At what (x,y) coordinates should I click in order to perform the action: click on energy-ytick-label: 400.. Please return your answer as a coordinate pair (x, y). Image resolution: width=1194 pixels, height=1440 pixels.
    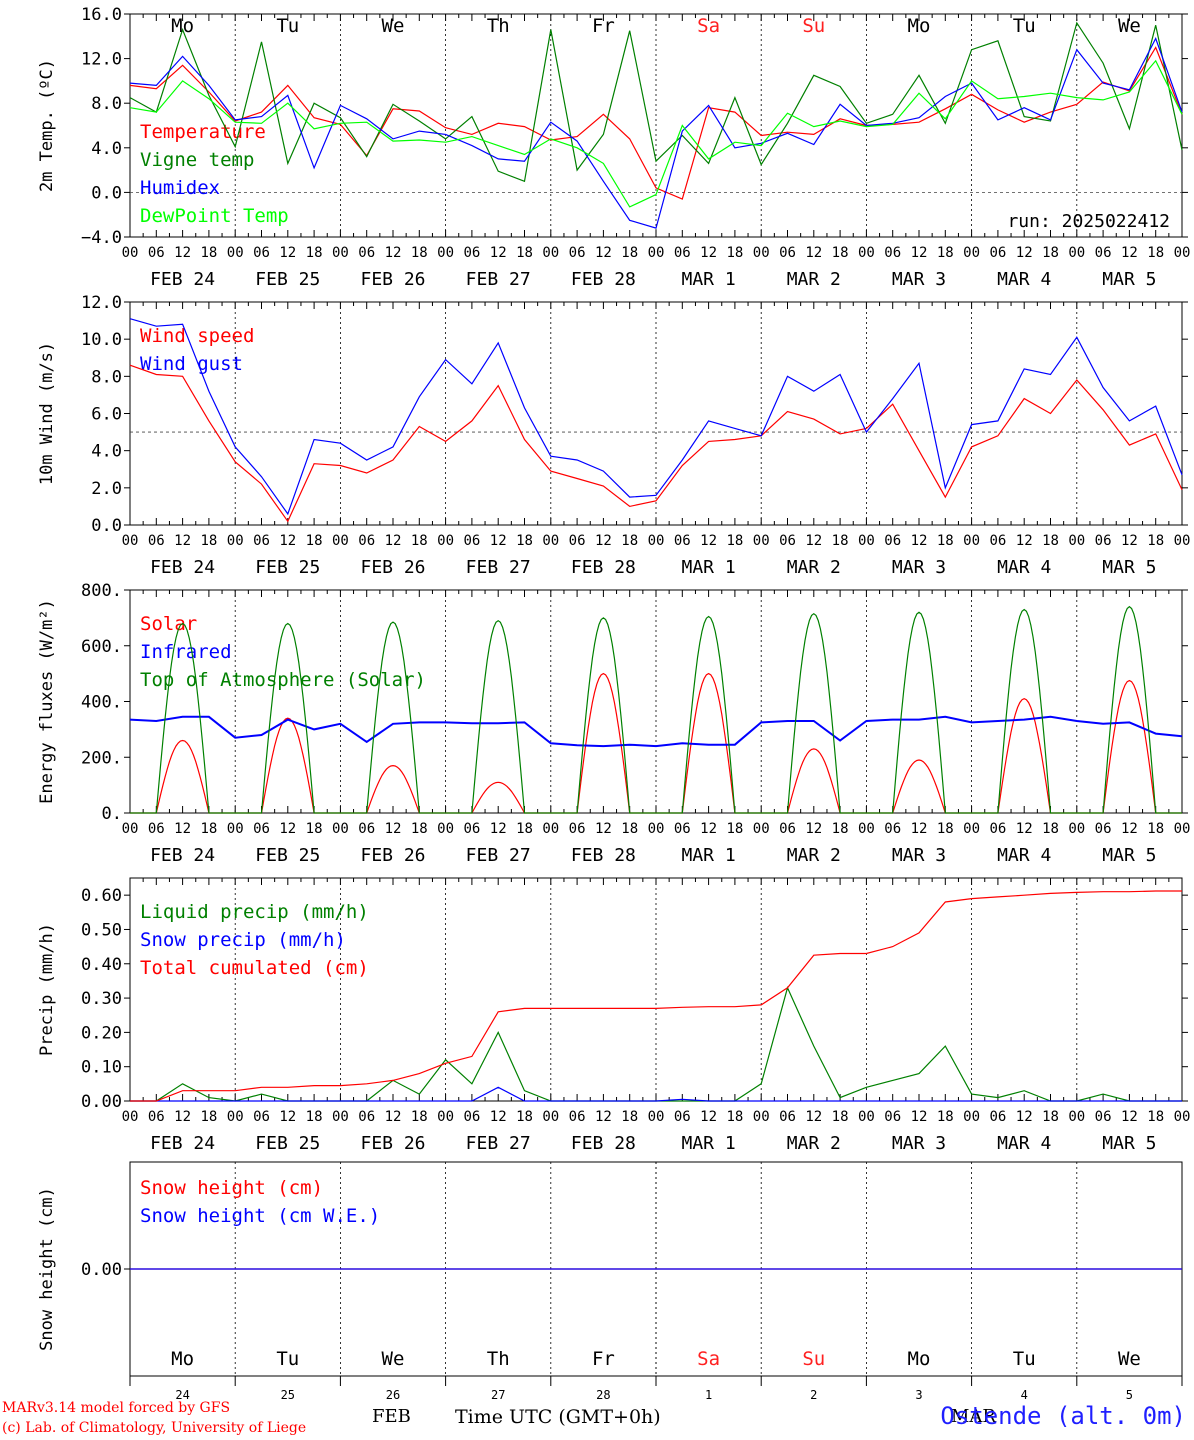
    Looking at the image, I should click on (101, 703).